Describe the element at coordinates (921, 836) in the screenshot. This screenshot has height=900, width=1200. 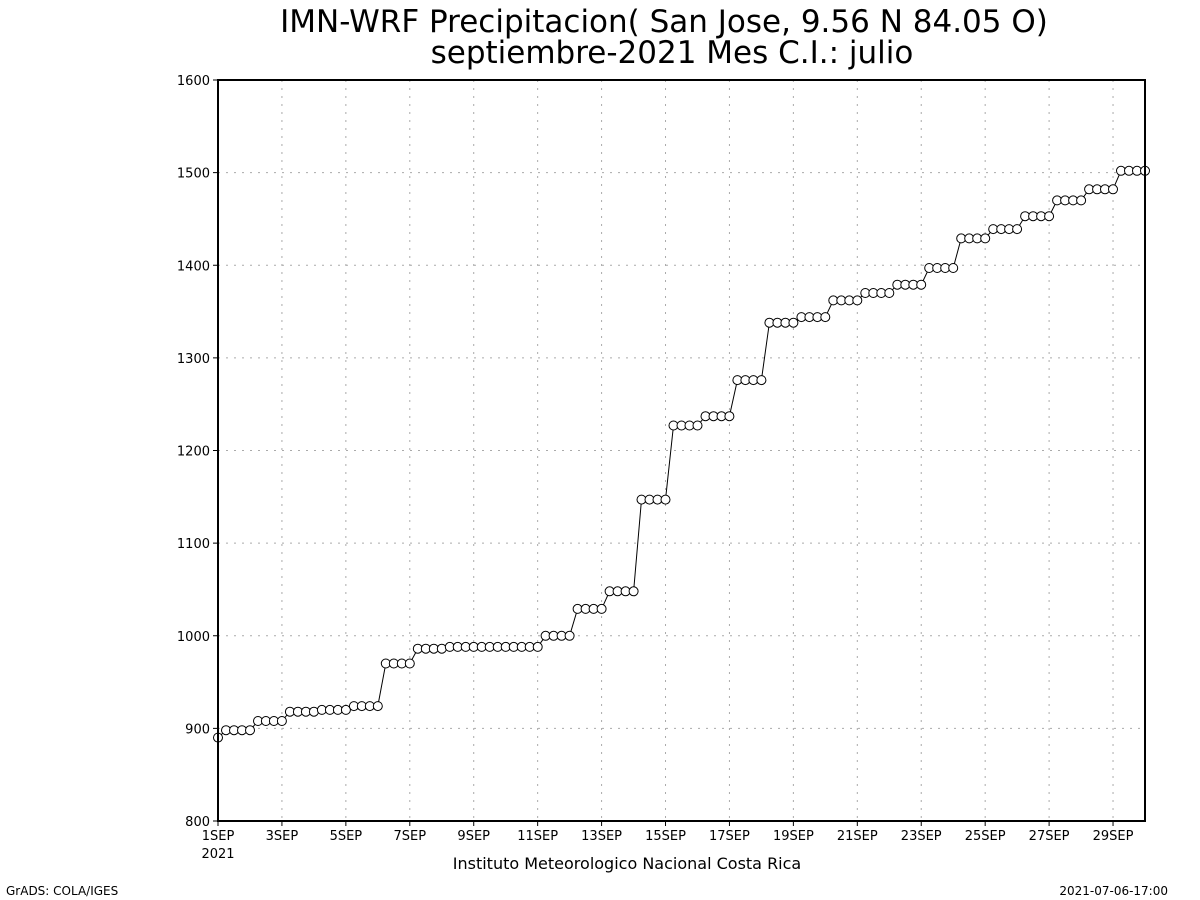
I see `x-tick-label: 23SEP` at that location.